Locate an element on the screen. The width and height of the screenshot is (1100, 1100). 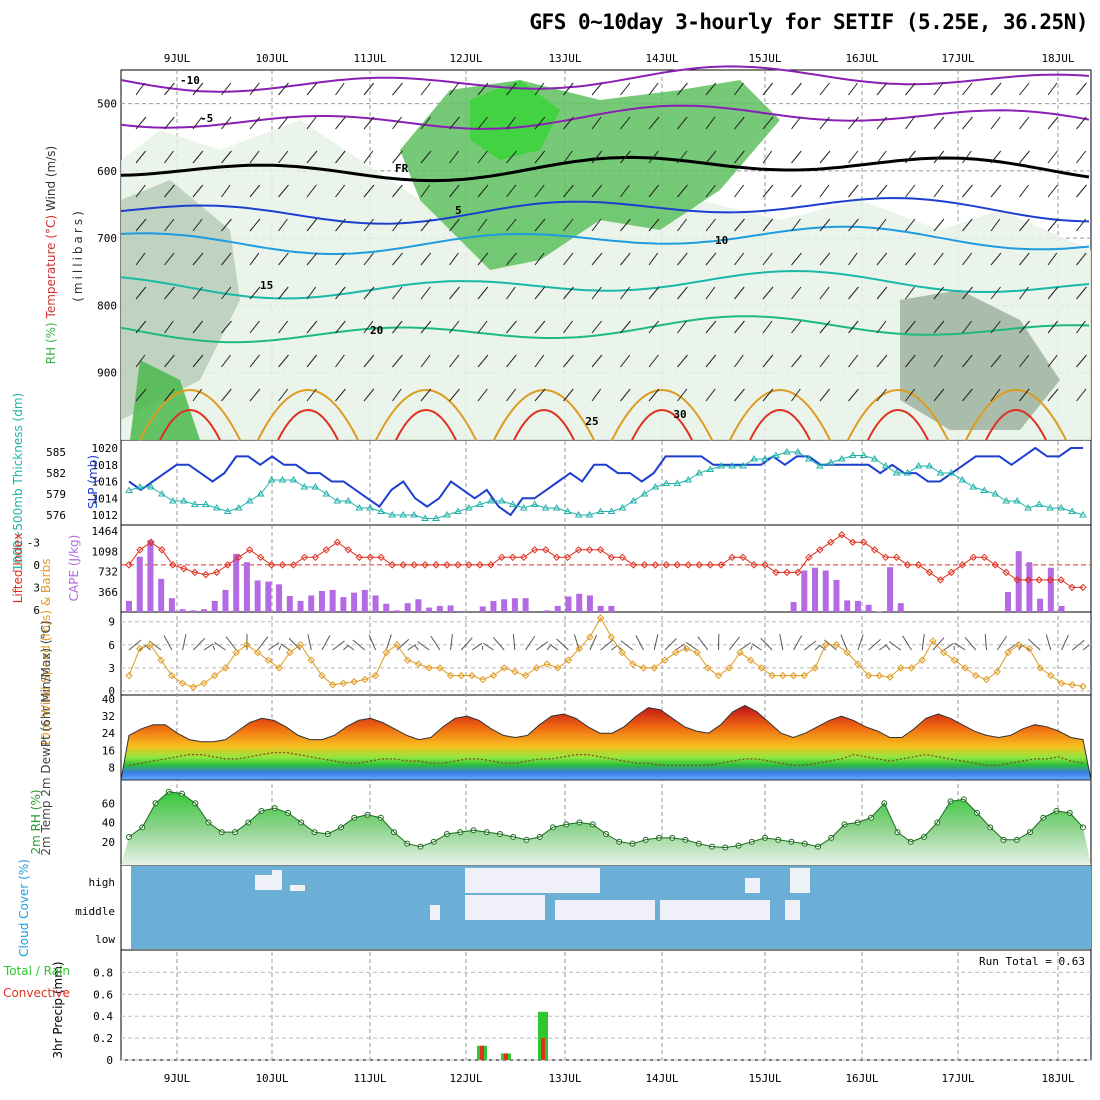
isotherm-label: 15 is located at coordinates (266, 285).